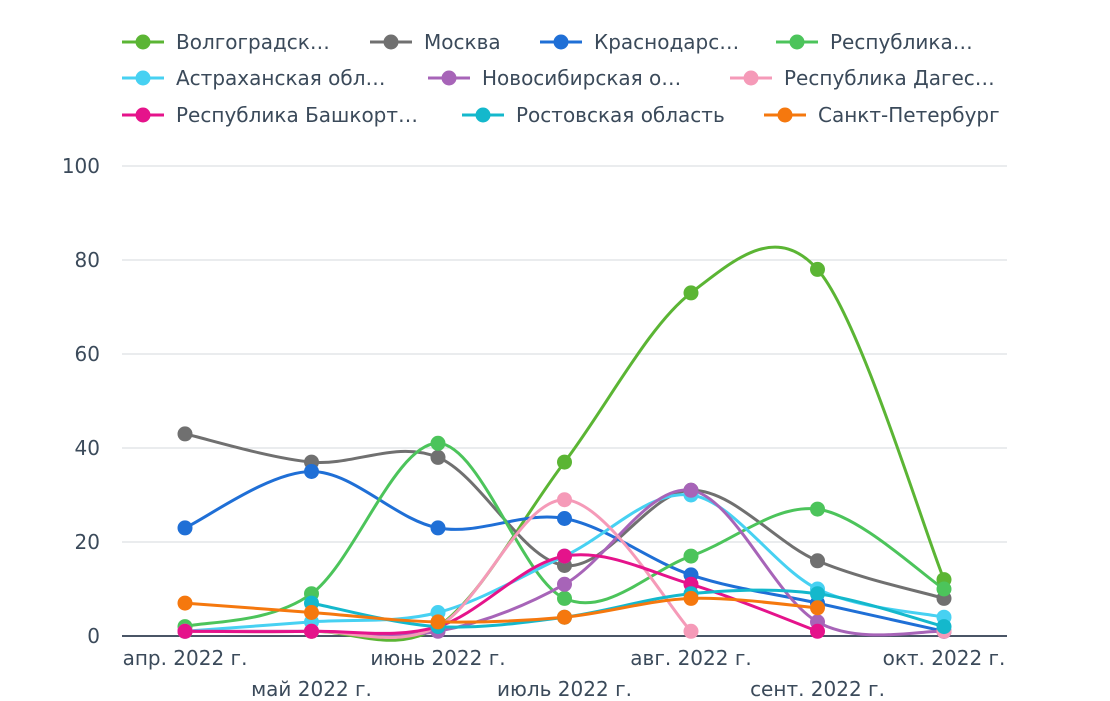 This screenshot has height=701, width=1110. Describe the element at coordinates (81, 401) in the screenshot. I see `y-axis: 0 20 40 60 80 100` at that location.